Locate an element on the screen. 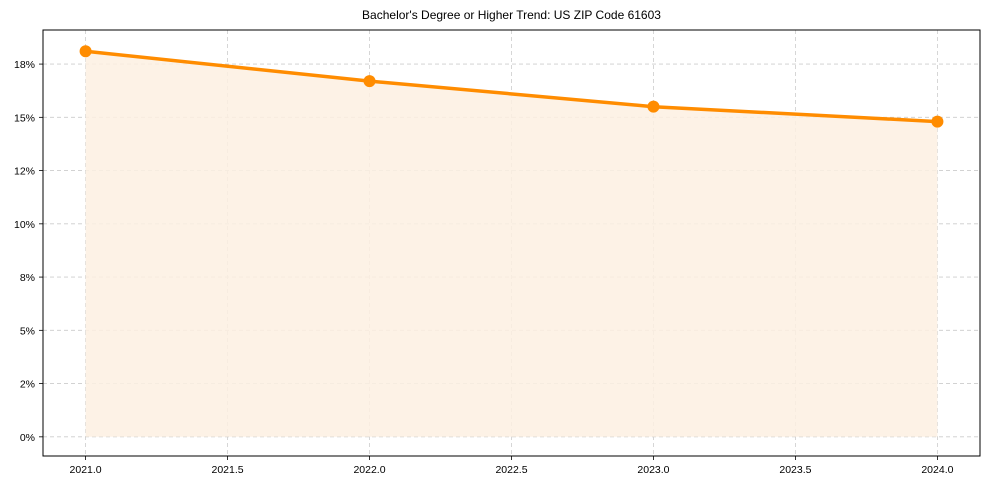  y-tick-label: 15% is located at coordinates (24, 118).